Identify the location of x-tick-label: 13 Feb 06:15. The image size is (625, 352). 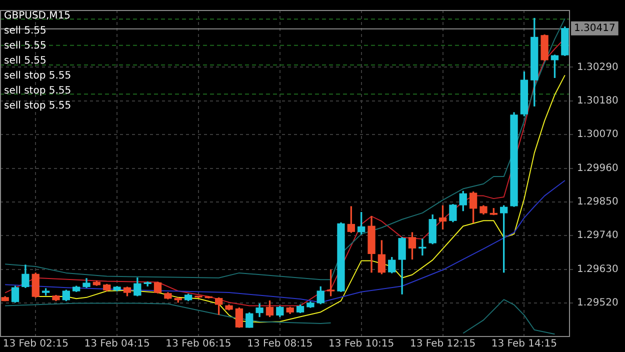
(199, 344).